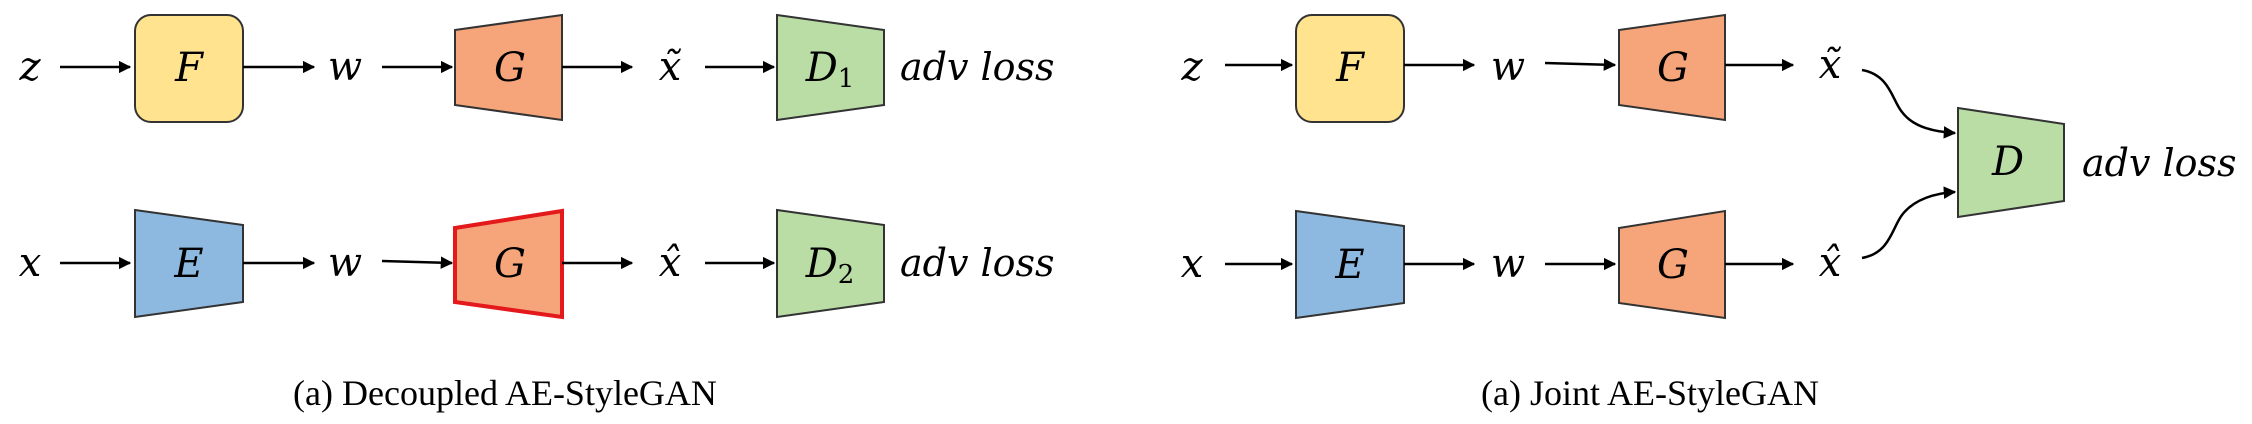 The image size is (2252, 424). I want to click on discriminator-1-trapezoid, so click(830, 67).